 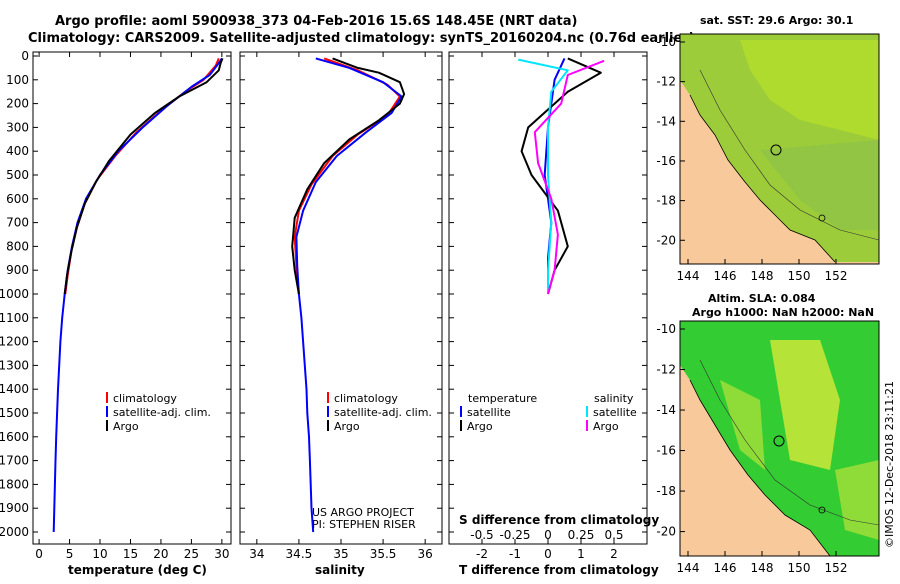 What do you see at coordinates (822, 510) in the screenshot?
I see `sla-reef` at bounding box center [822, 510].